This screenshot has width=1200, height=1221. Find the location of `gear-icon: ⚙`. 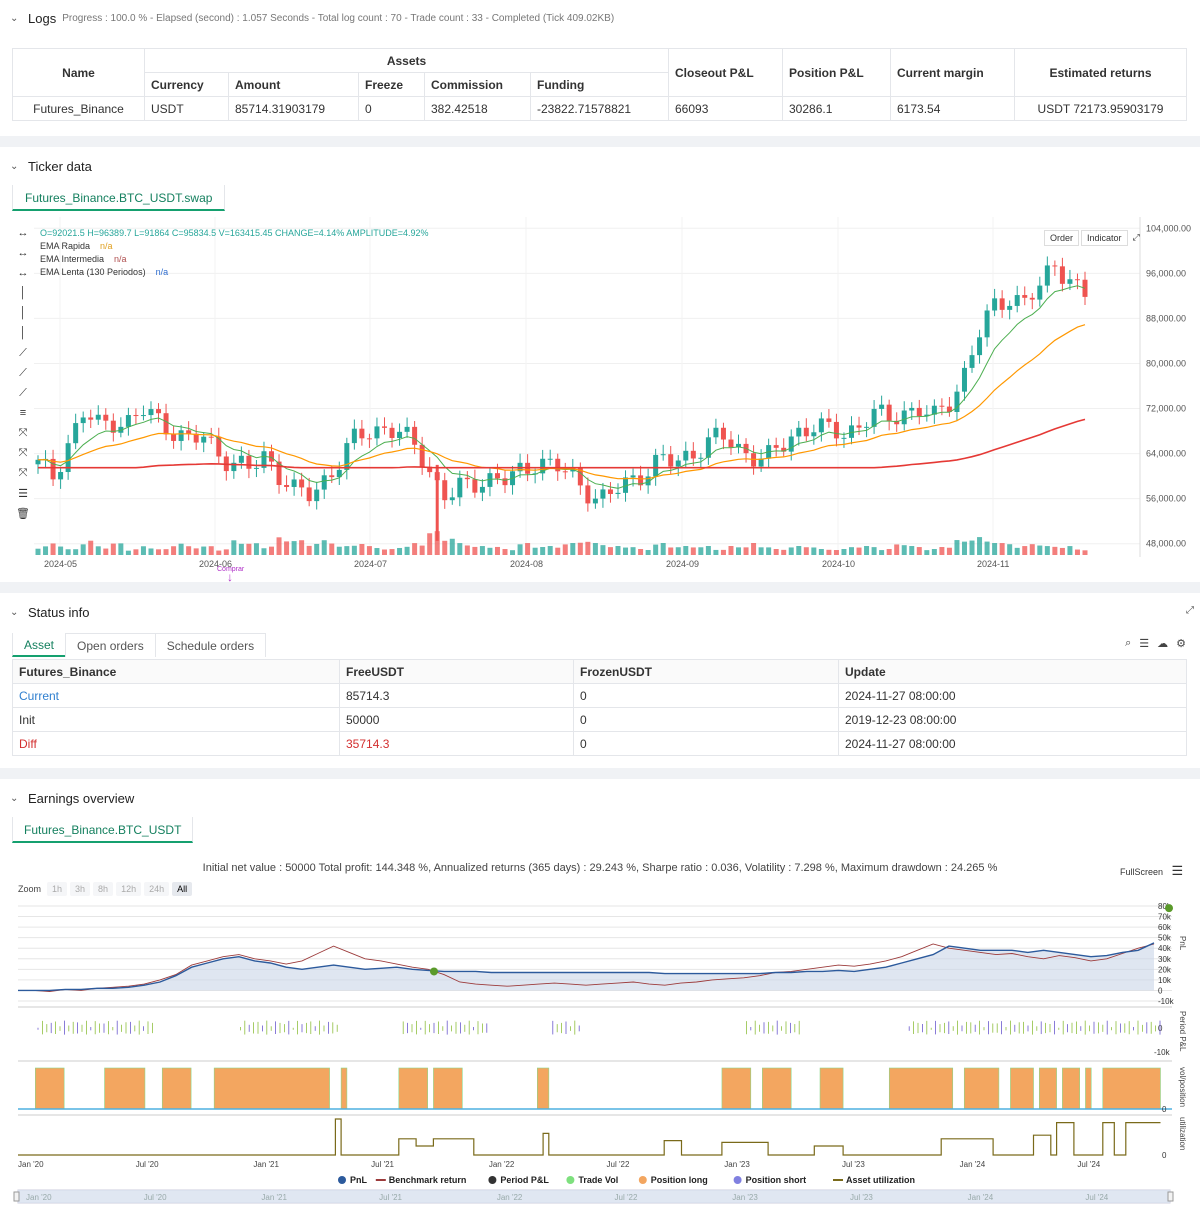

gear-icon: ⚙ is located at coordinates (1181, 644).